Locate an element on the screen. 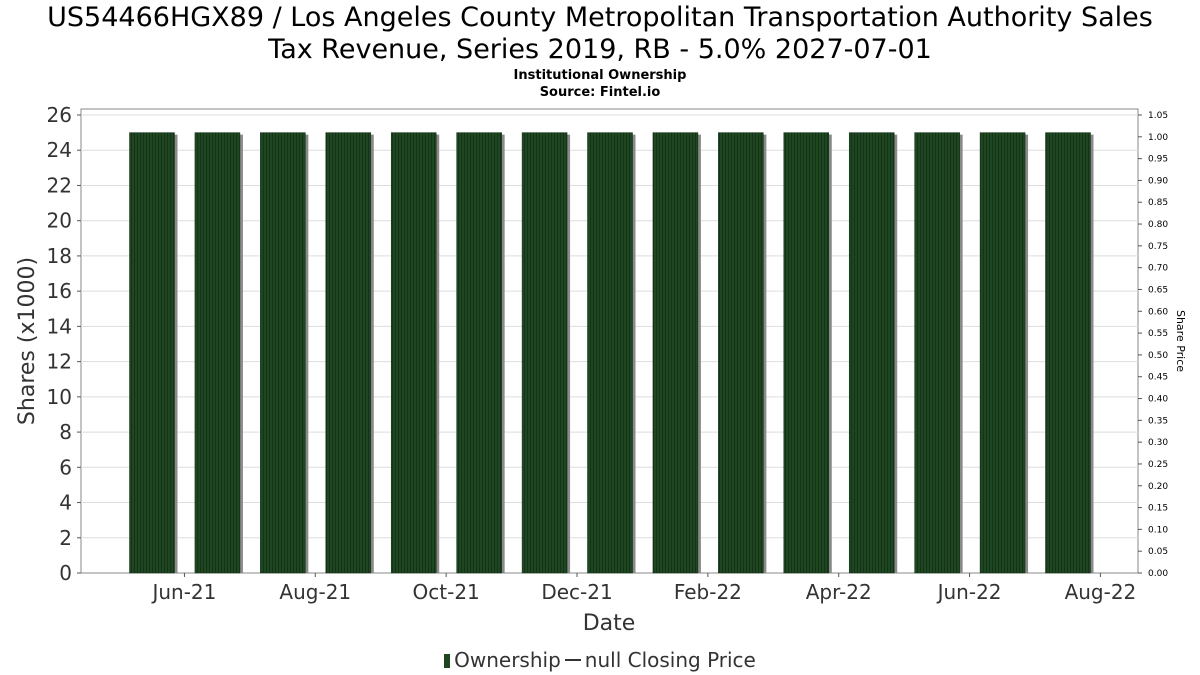 This screenshot has width=1200, height=675. y2-tick-label: 0.15 is located at coordinates (1158, 509).